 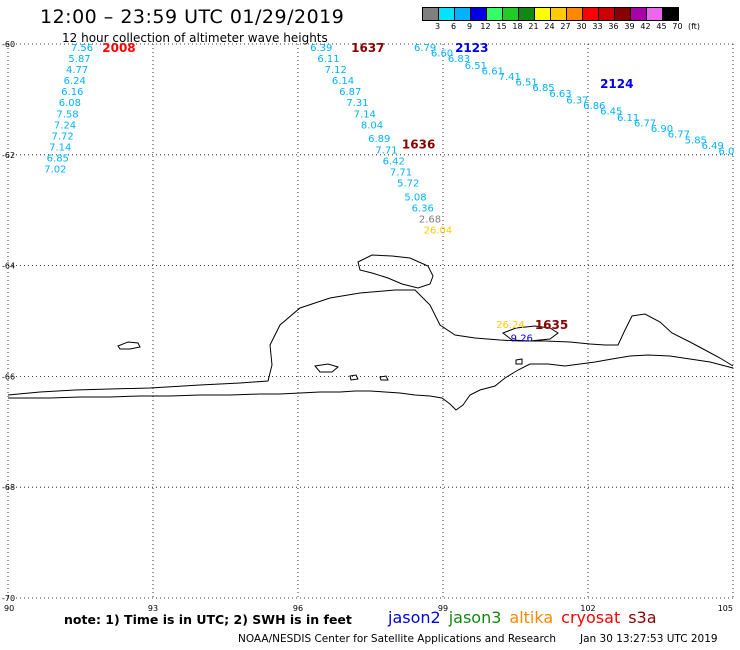 What do you see at coordinates (394, 161) in the screenshot?
I see `swh-value: 6.42` at bounding box center [394, 161].